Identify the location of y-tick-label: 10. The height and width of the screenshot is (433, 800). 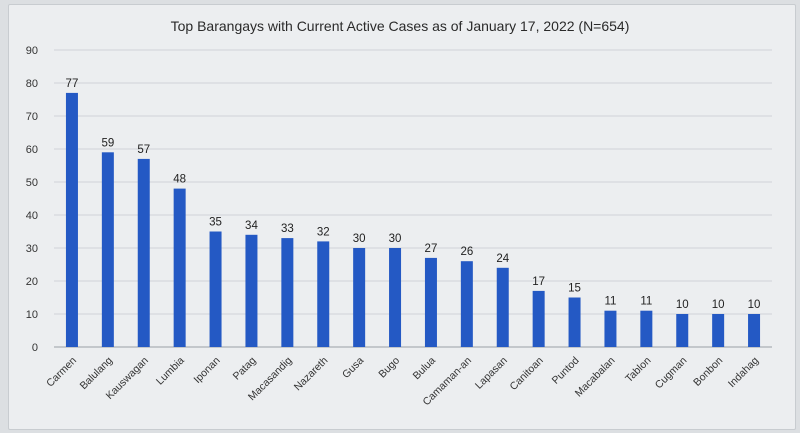
(32, 315).